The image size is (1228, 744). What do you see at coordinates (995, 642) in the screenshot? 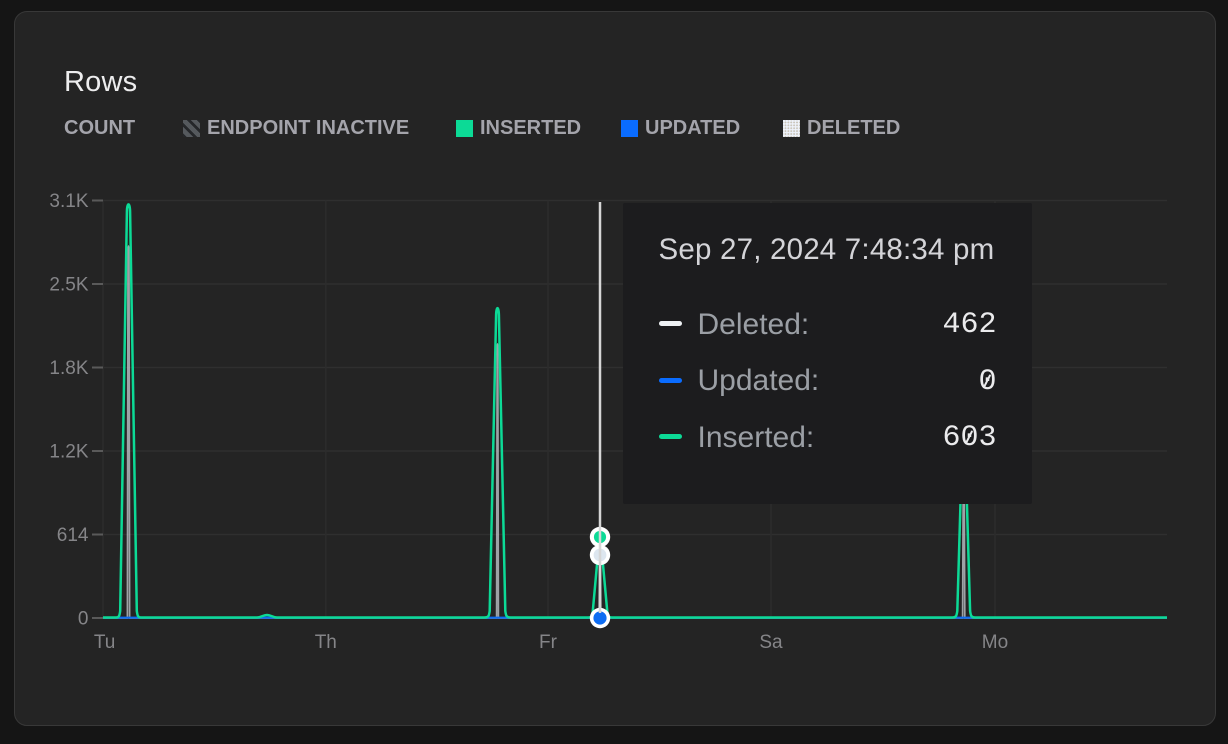
I see `svg-text: Mo` at bounding box center [995, 642].